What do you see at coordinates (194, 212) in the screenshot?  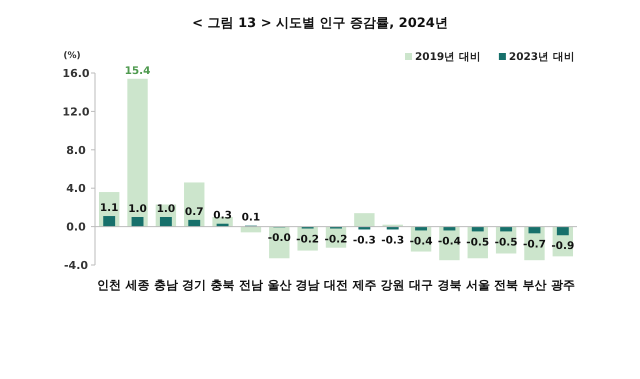 I see `data-label: 0.7` at bounding box center [194, 212].